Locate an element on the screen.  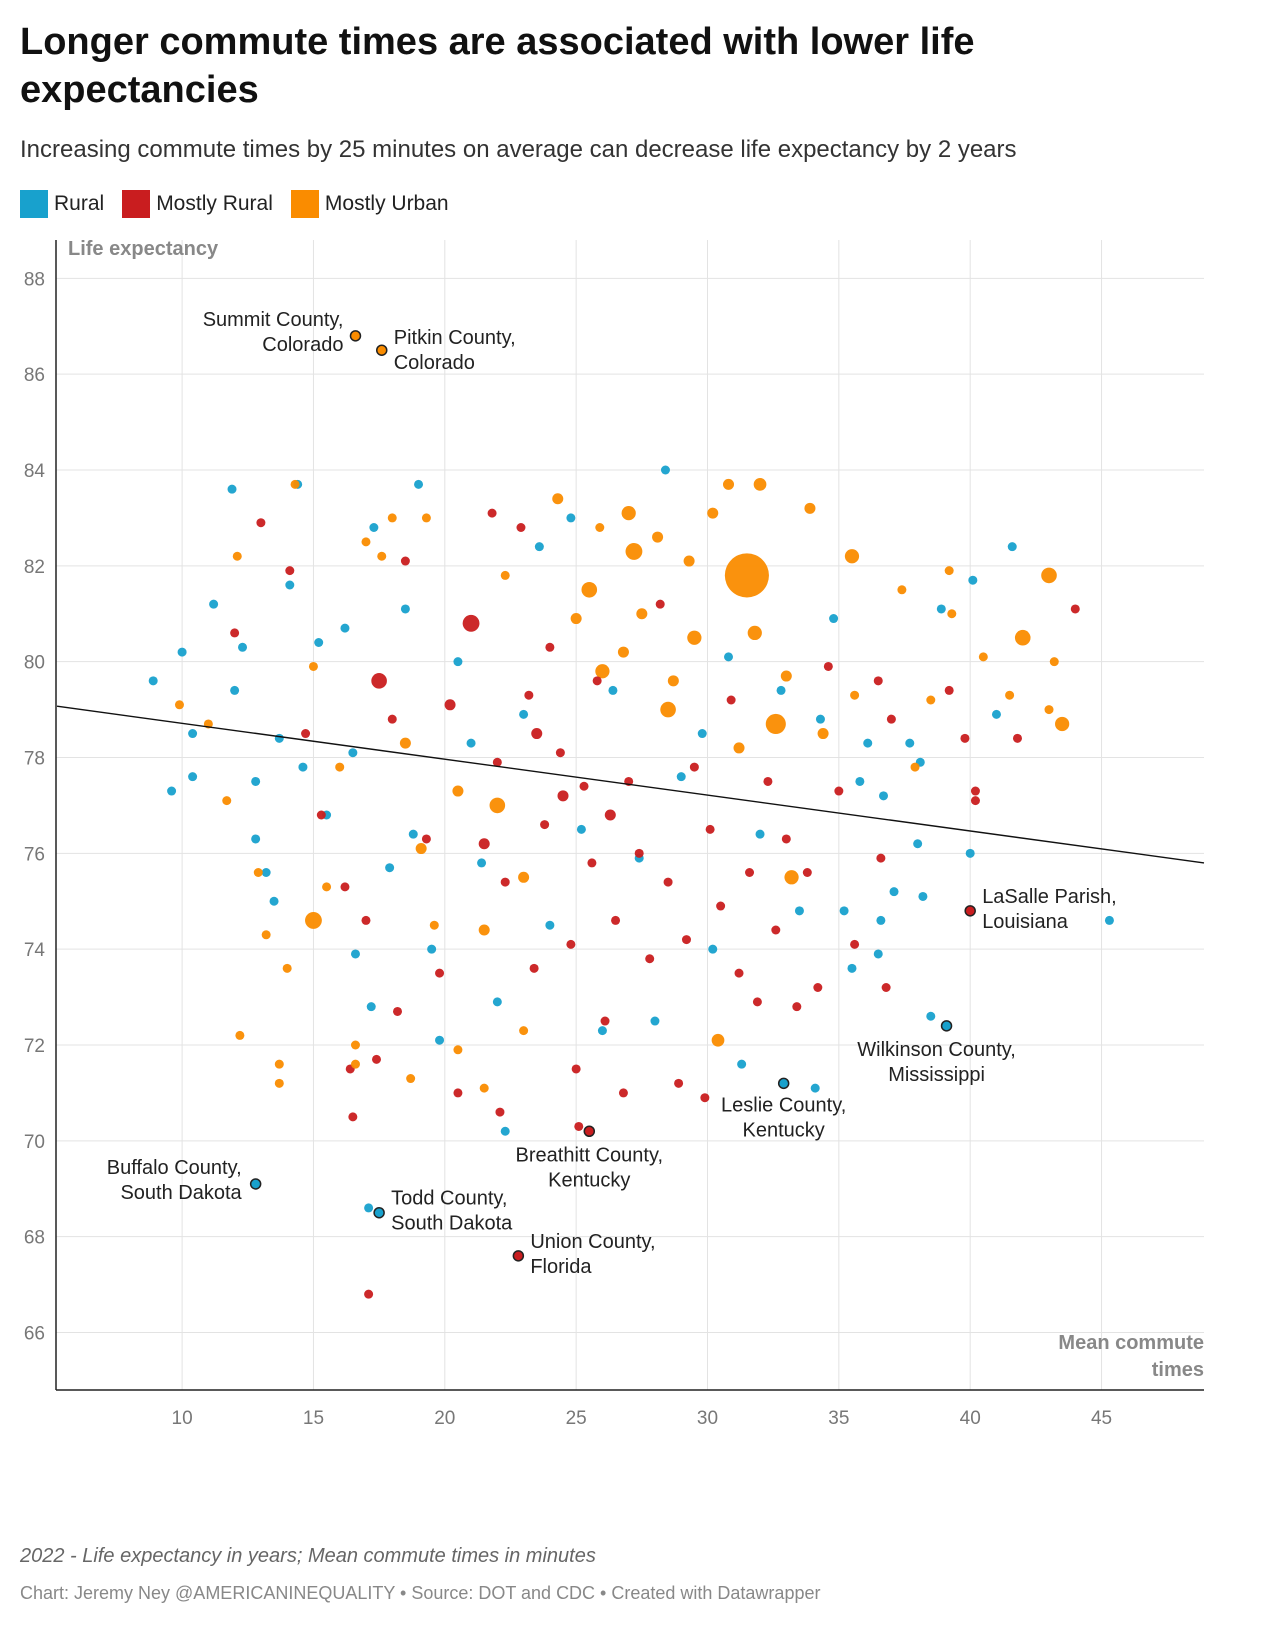
county-label: Leslie County, Kentucky is located at coordinates (783, 1117).